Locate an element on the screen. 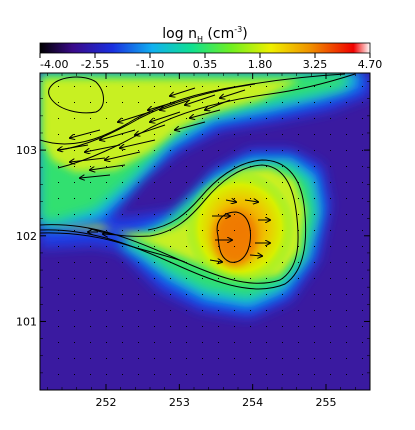 The height and width of the screenshot is (430, 415). colorbar-tick-label: 3.25 is located at coordinates (315, 64).